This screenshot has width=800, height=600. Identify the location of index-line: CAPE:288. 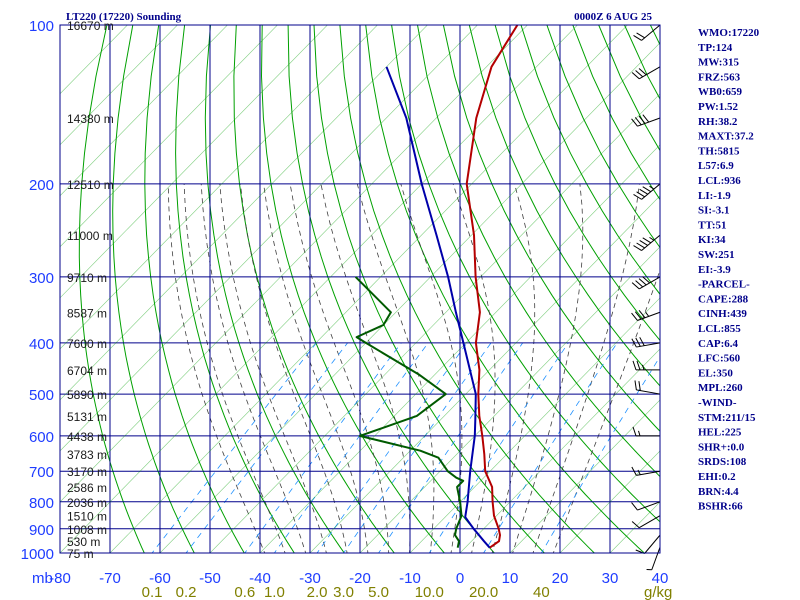
(723, 299).